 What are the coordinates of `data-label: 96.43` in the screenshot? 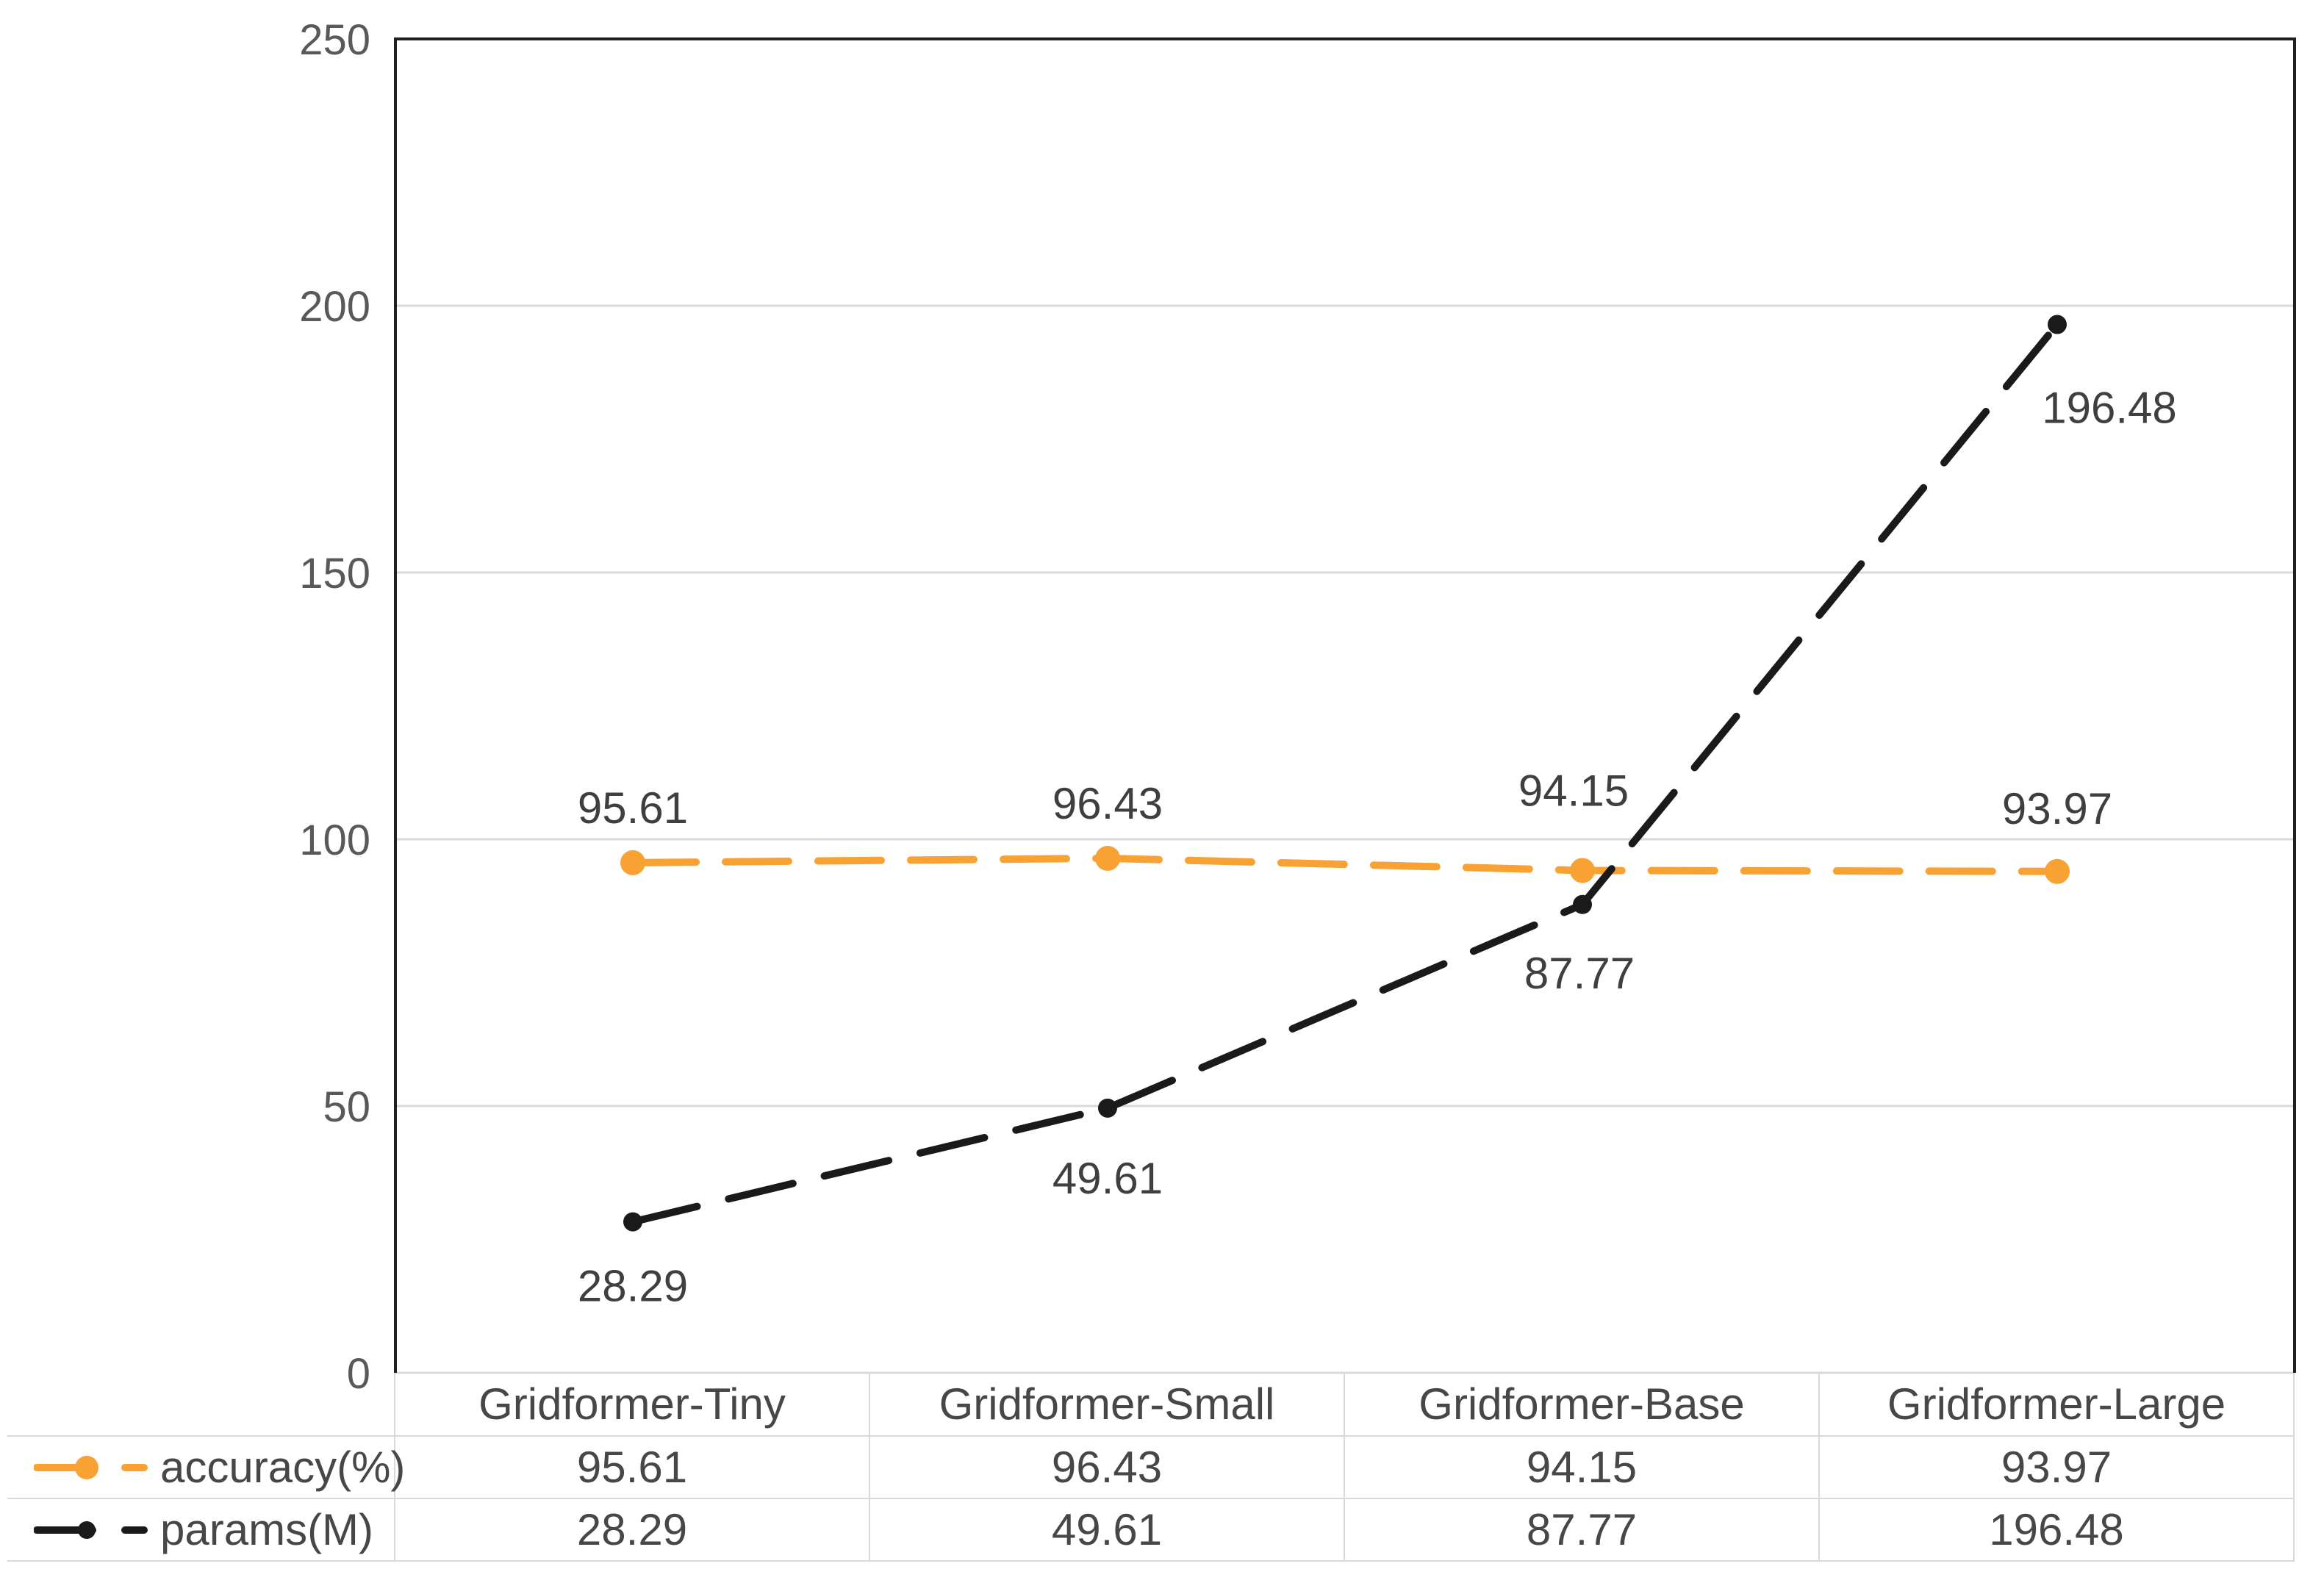 It's located at (1107, 803).